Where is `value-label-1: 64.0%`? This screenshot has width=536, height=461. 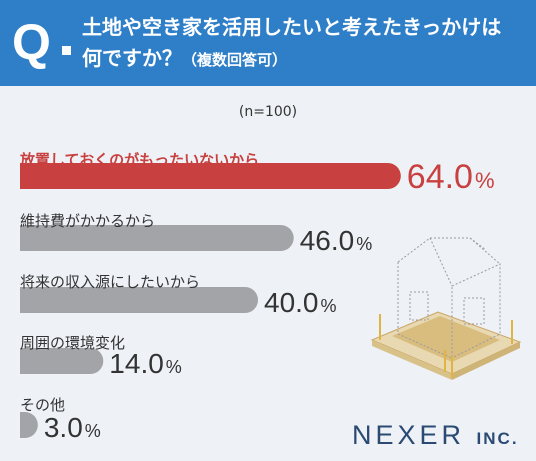
value-label-1: 64.0% is located at coordinates (451, 177).